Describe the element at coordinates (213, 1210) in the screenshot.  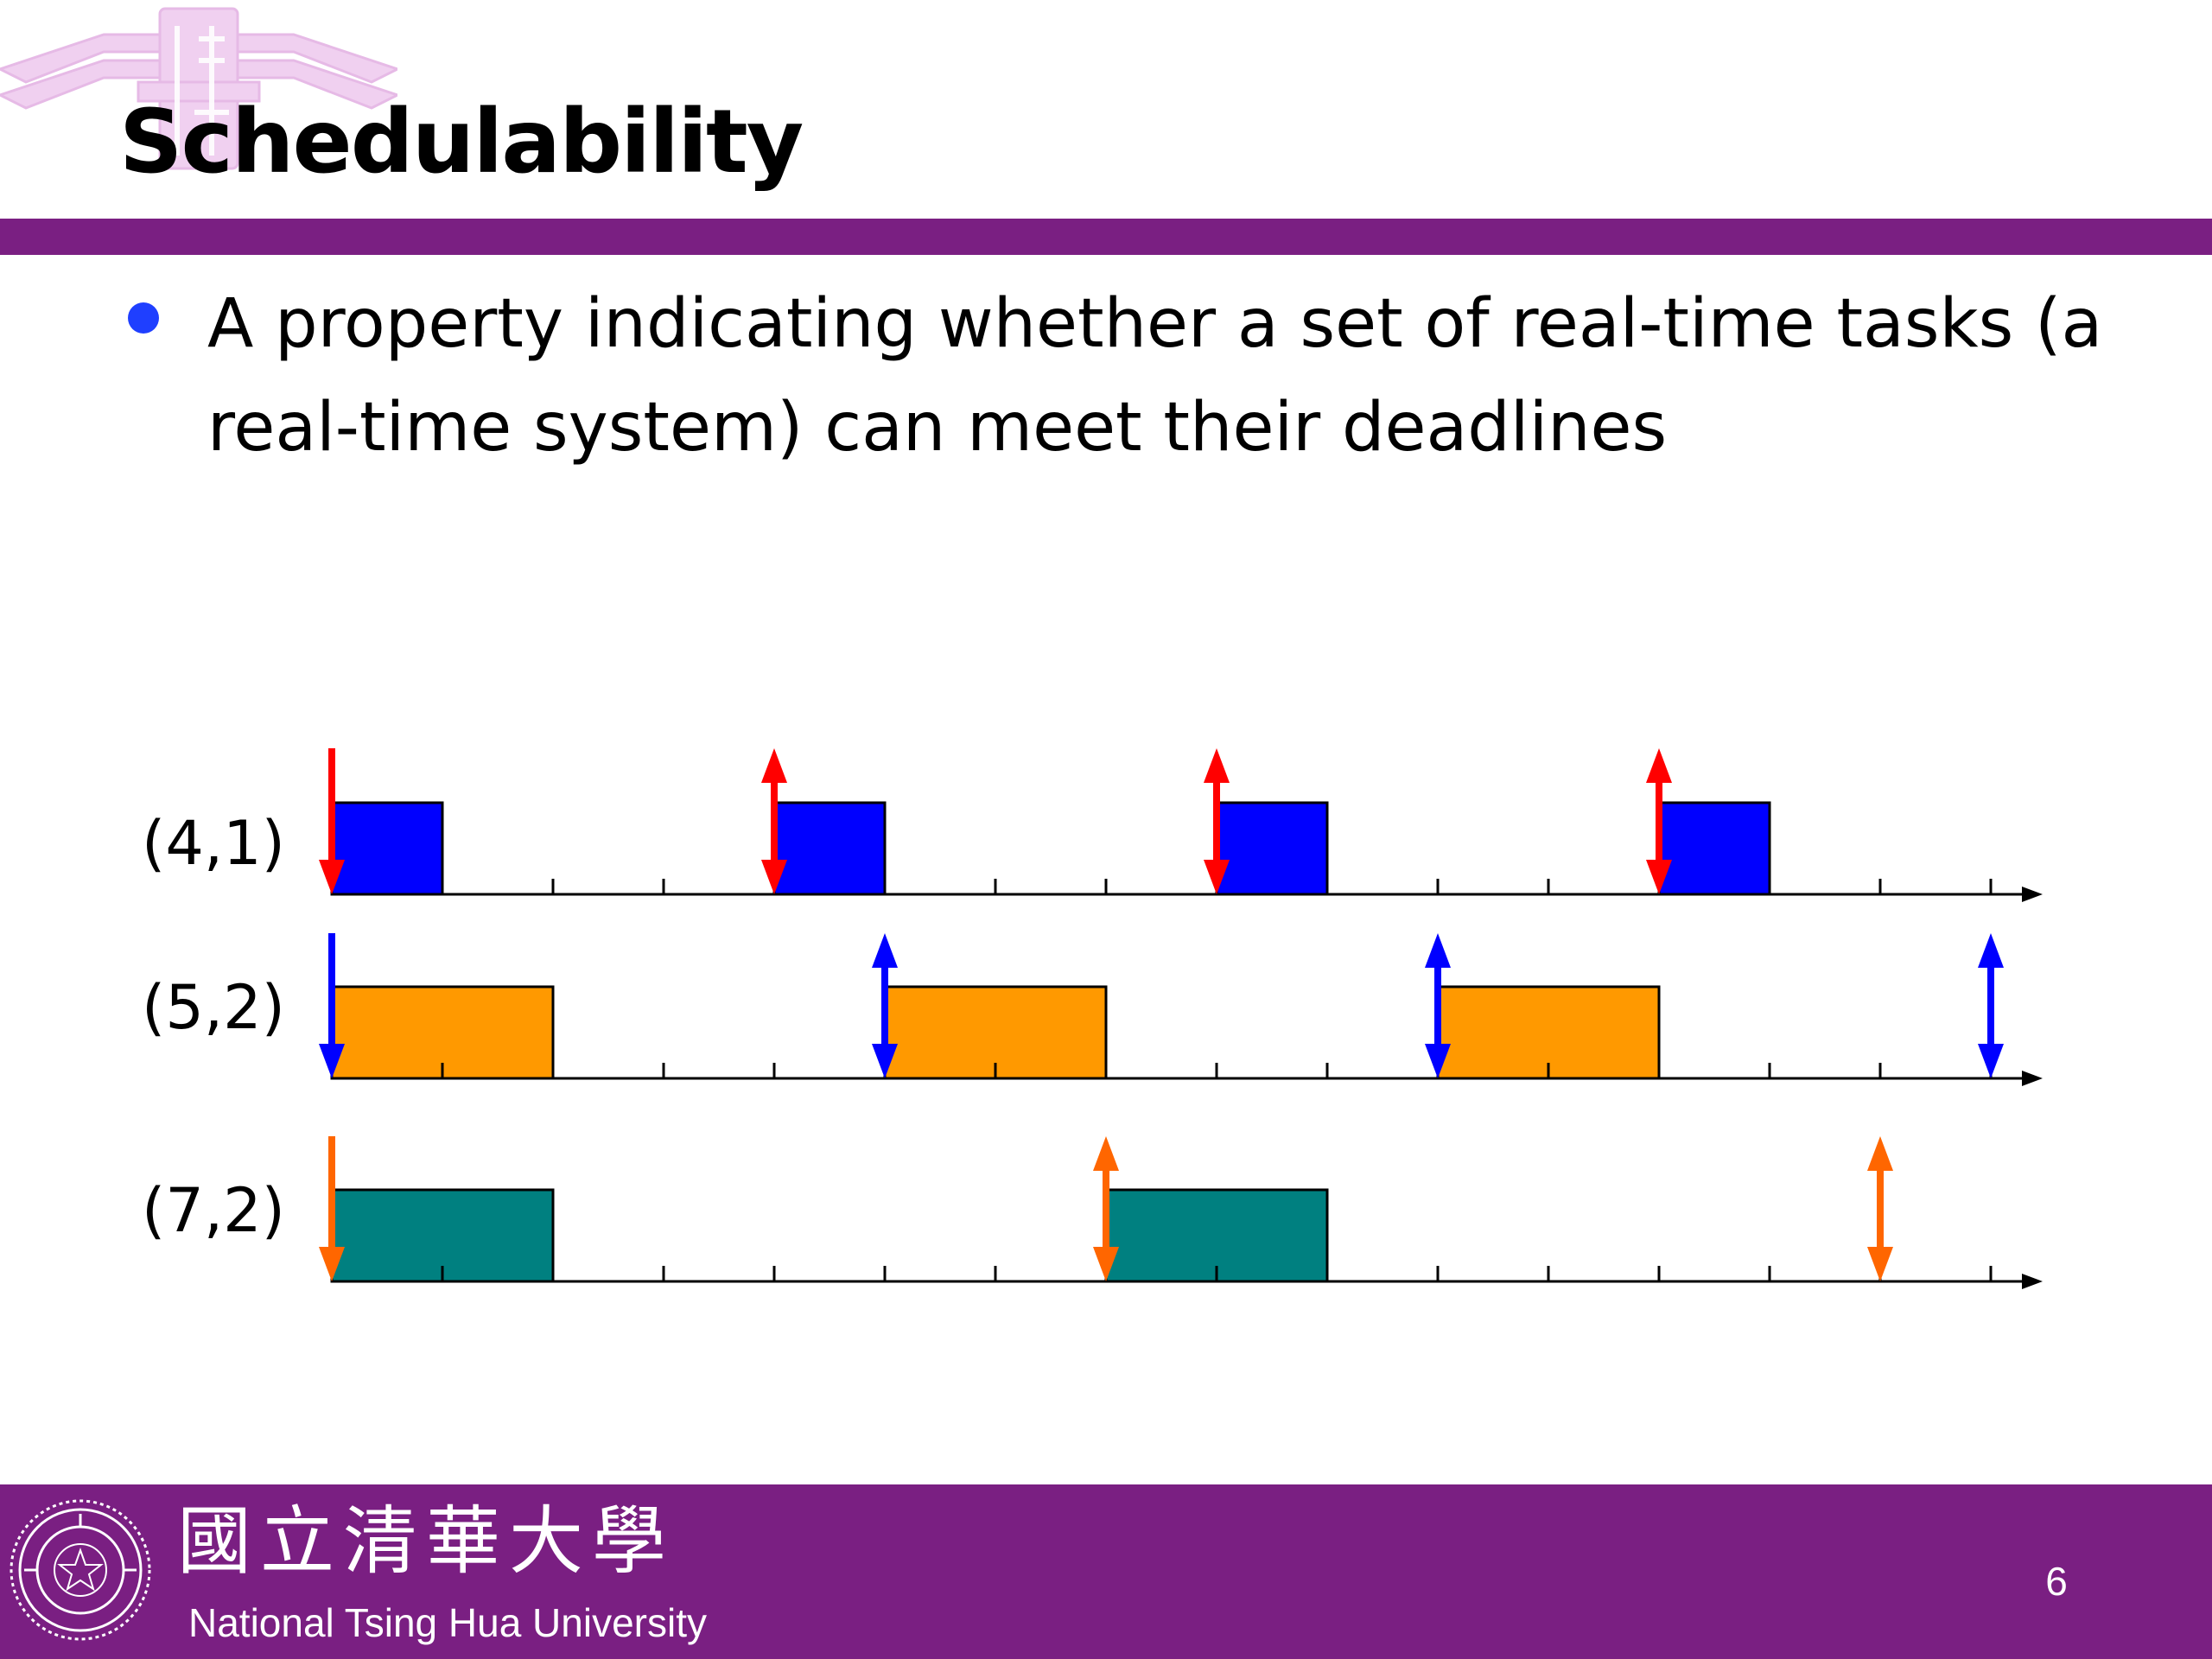
I see `task-label: (7,2)` at that location.